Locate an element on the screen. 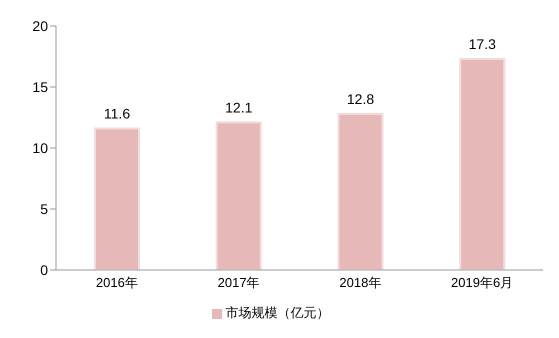 The height and width of the screenshot is (338, 559). x-tick-label: 2016年 is located at coordinates (117, 282).